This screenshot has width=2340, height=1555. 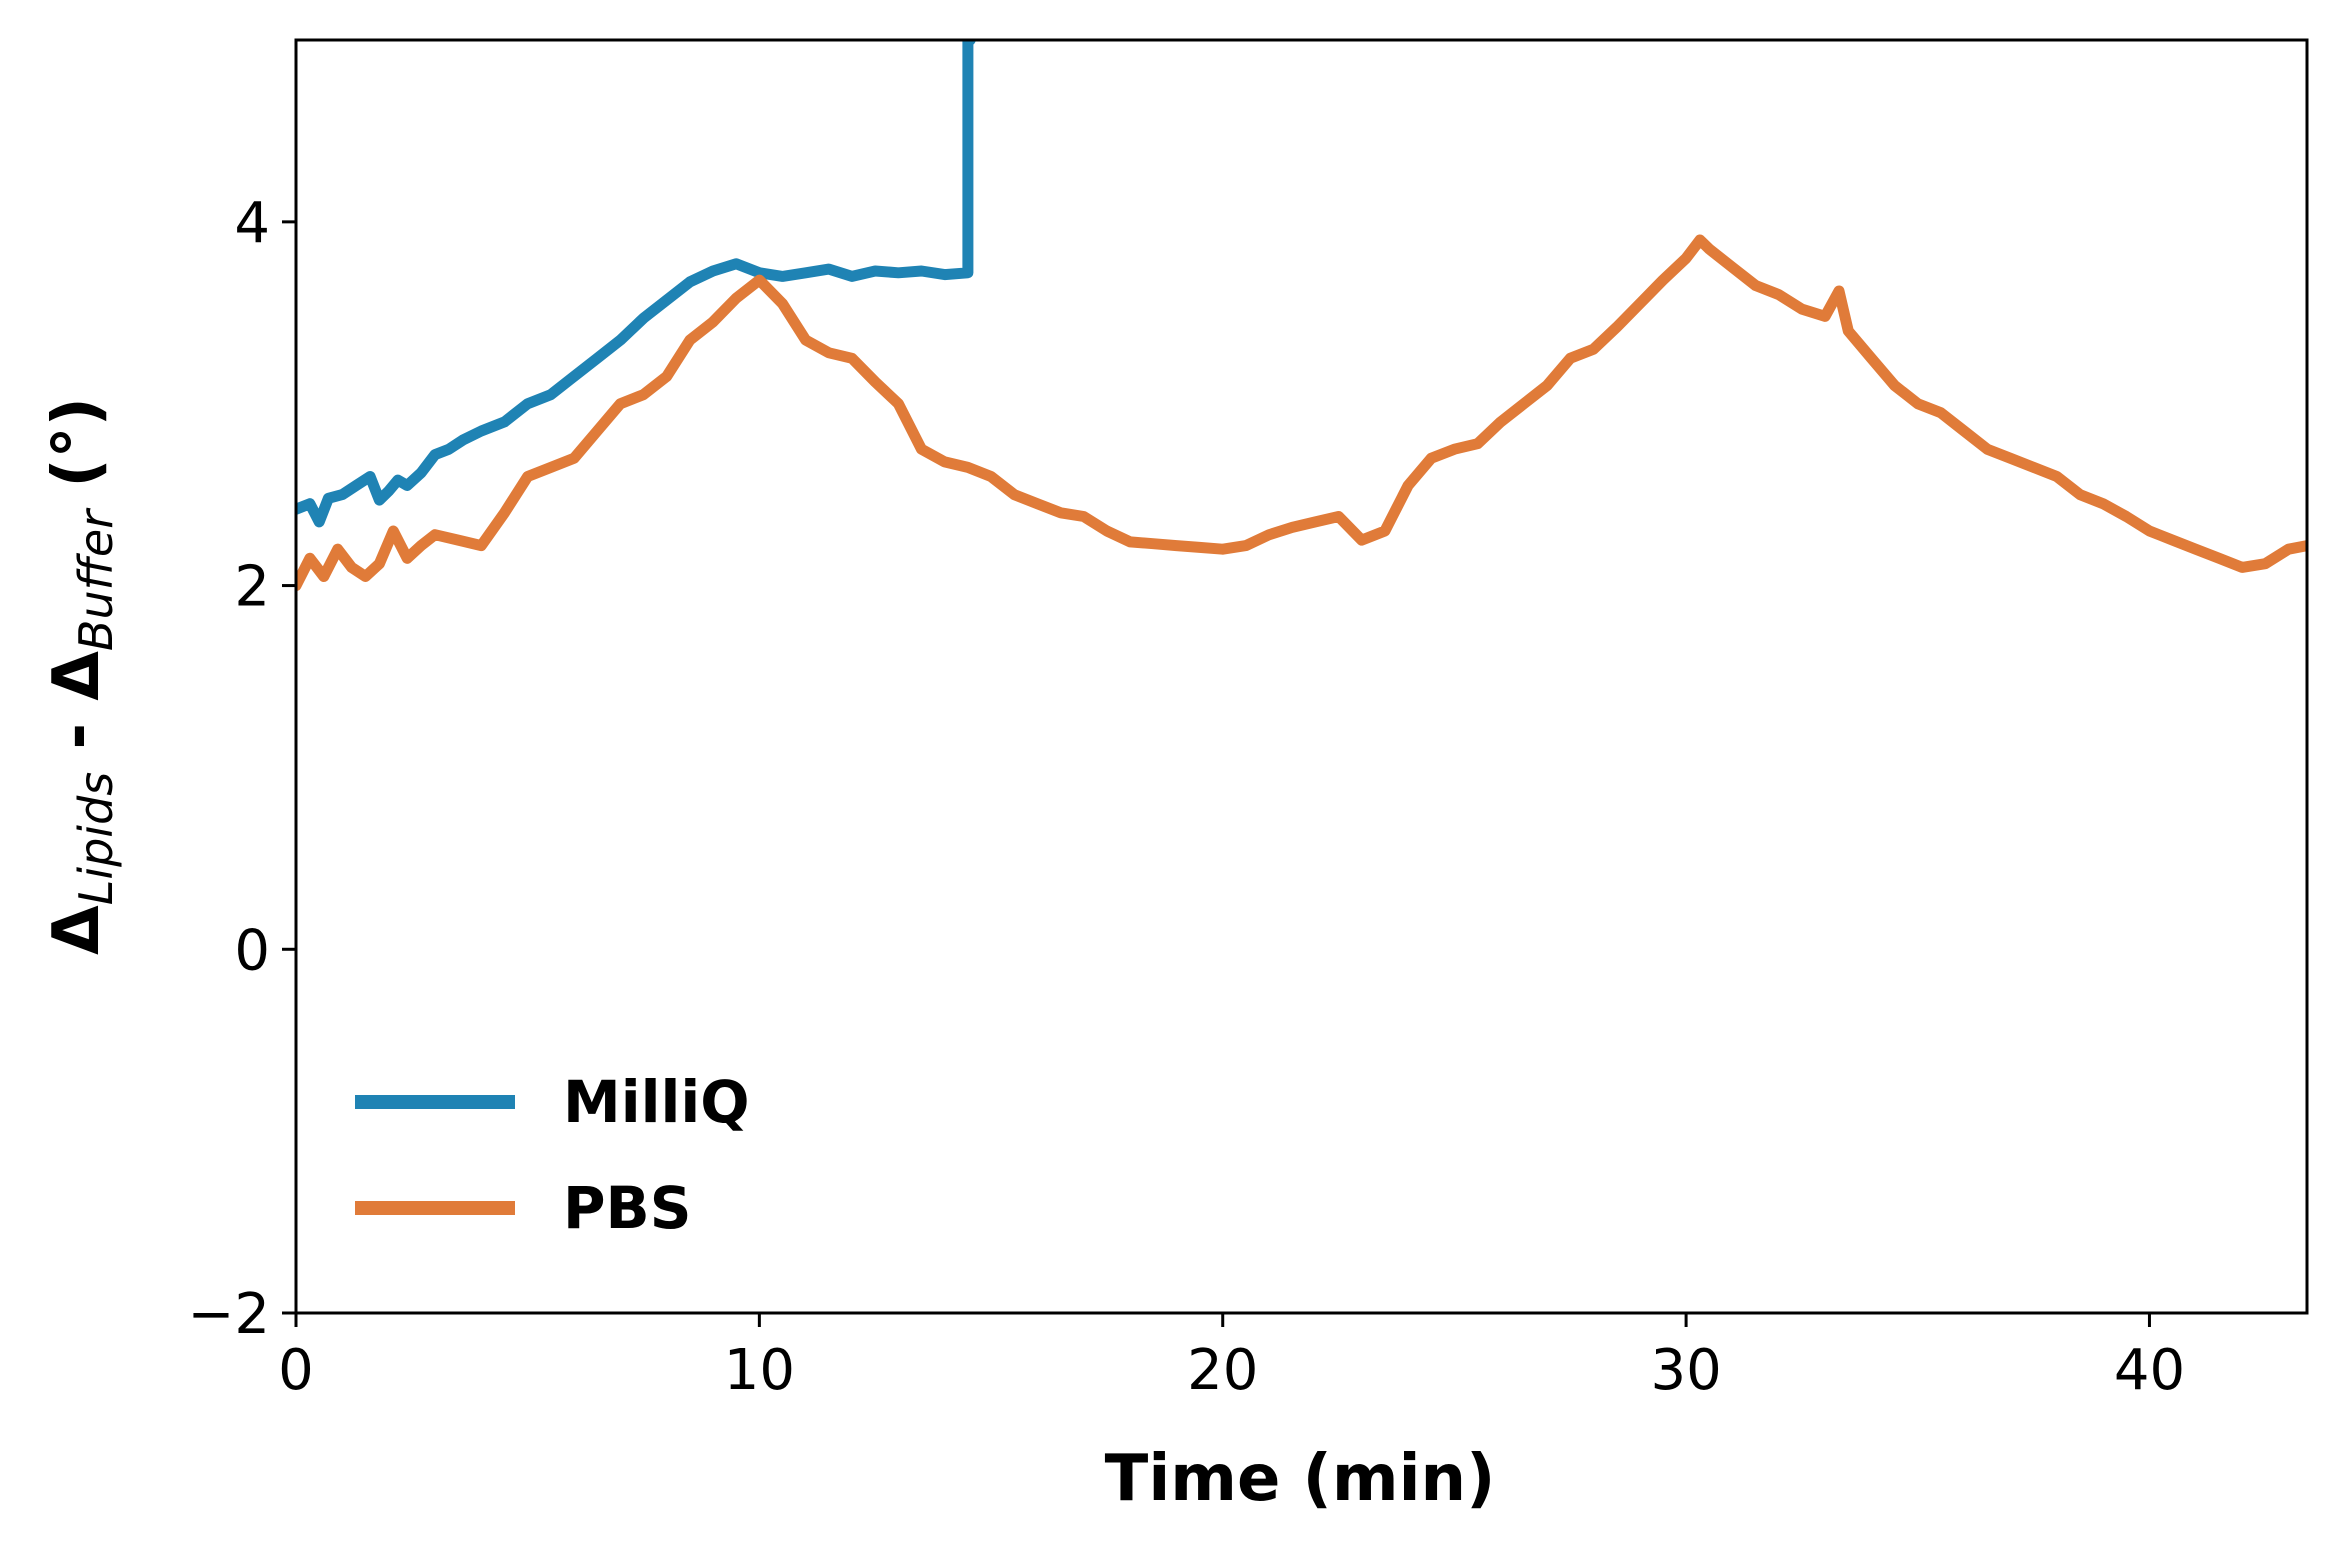 What do you see at coordinates (241, 769) in the screenshot?
I see `y-axis-ticks: −2 0 2 4` at bounding box center [241, 769].